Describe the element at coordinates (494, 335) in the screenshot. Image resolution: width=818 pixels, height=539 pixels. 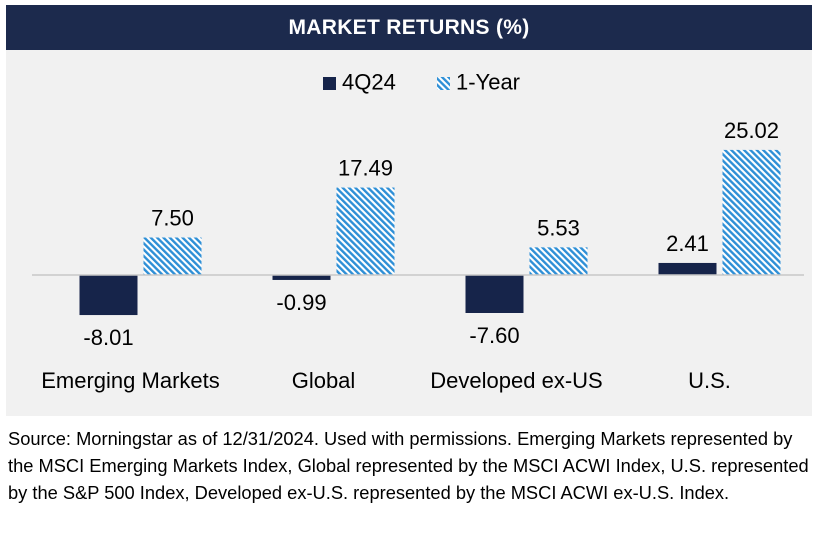
I see `data-label: -7.60` at that location.